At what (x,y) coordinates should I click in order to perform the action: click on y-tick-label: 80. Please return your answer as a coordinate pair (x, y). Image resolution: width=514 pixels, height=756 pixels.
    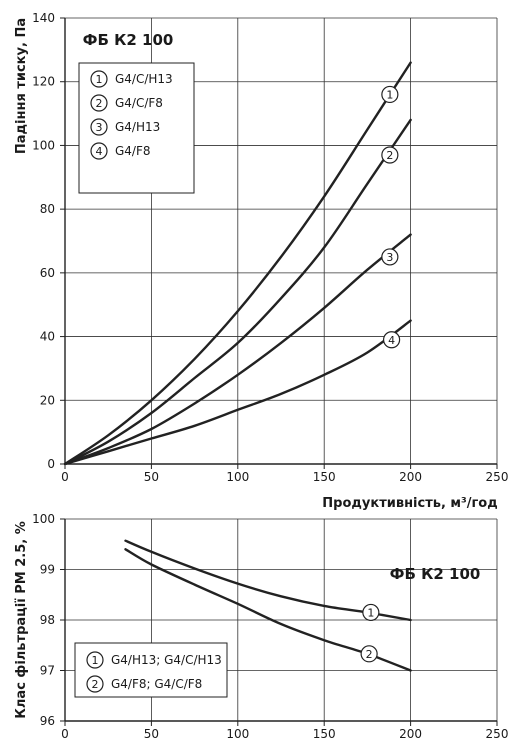
    Looking at the image, I should click on (47, 209).